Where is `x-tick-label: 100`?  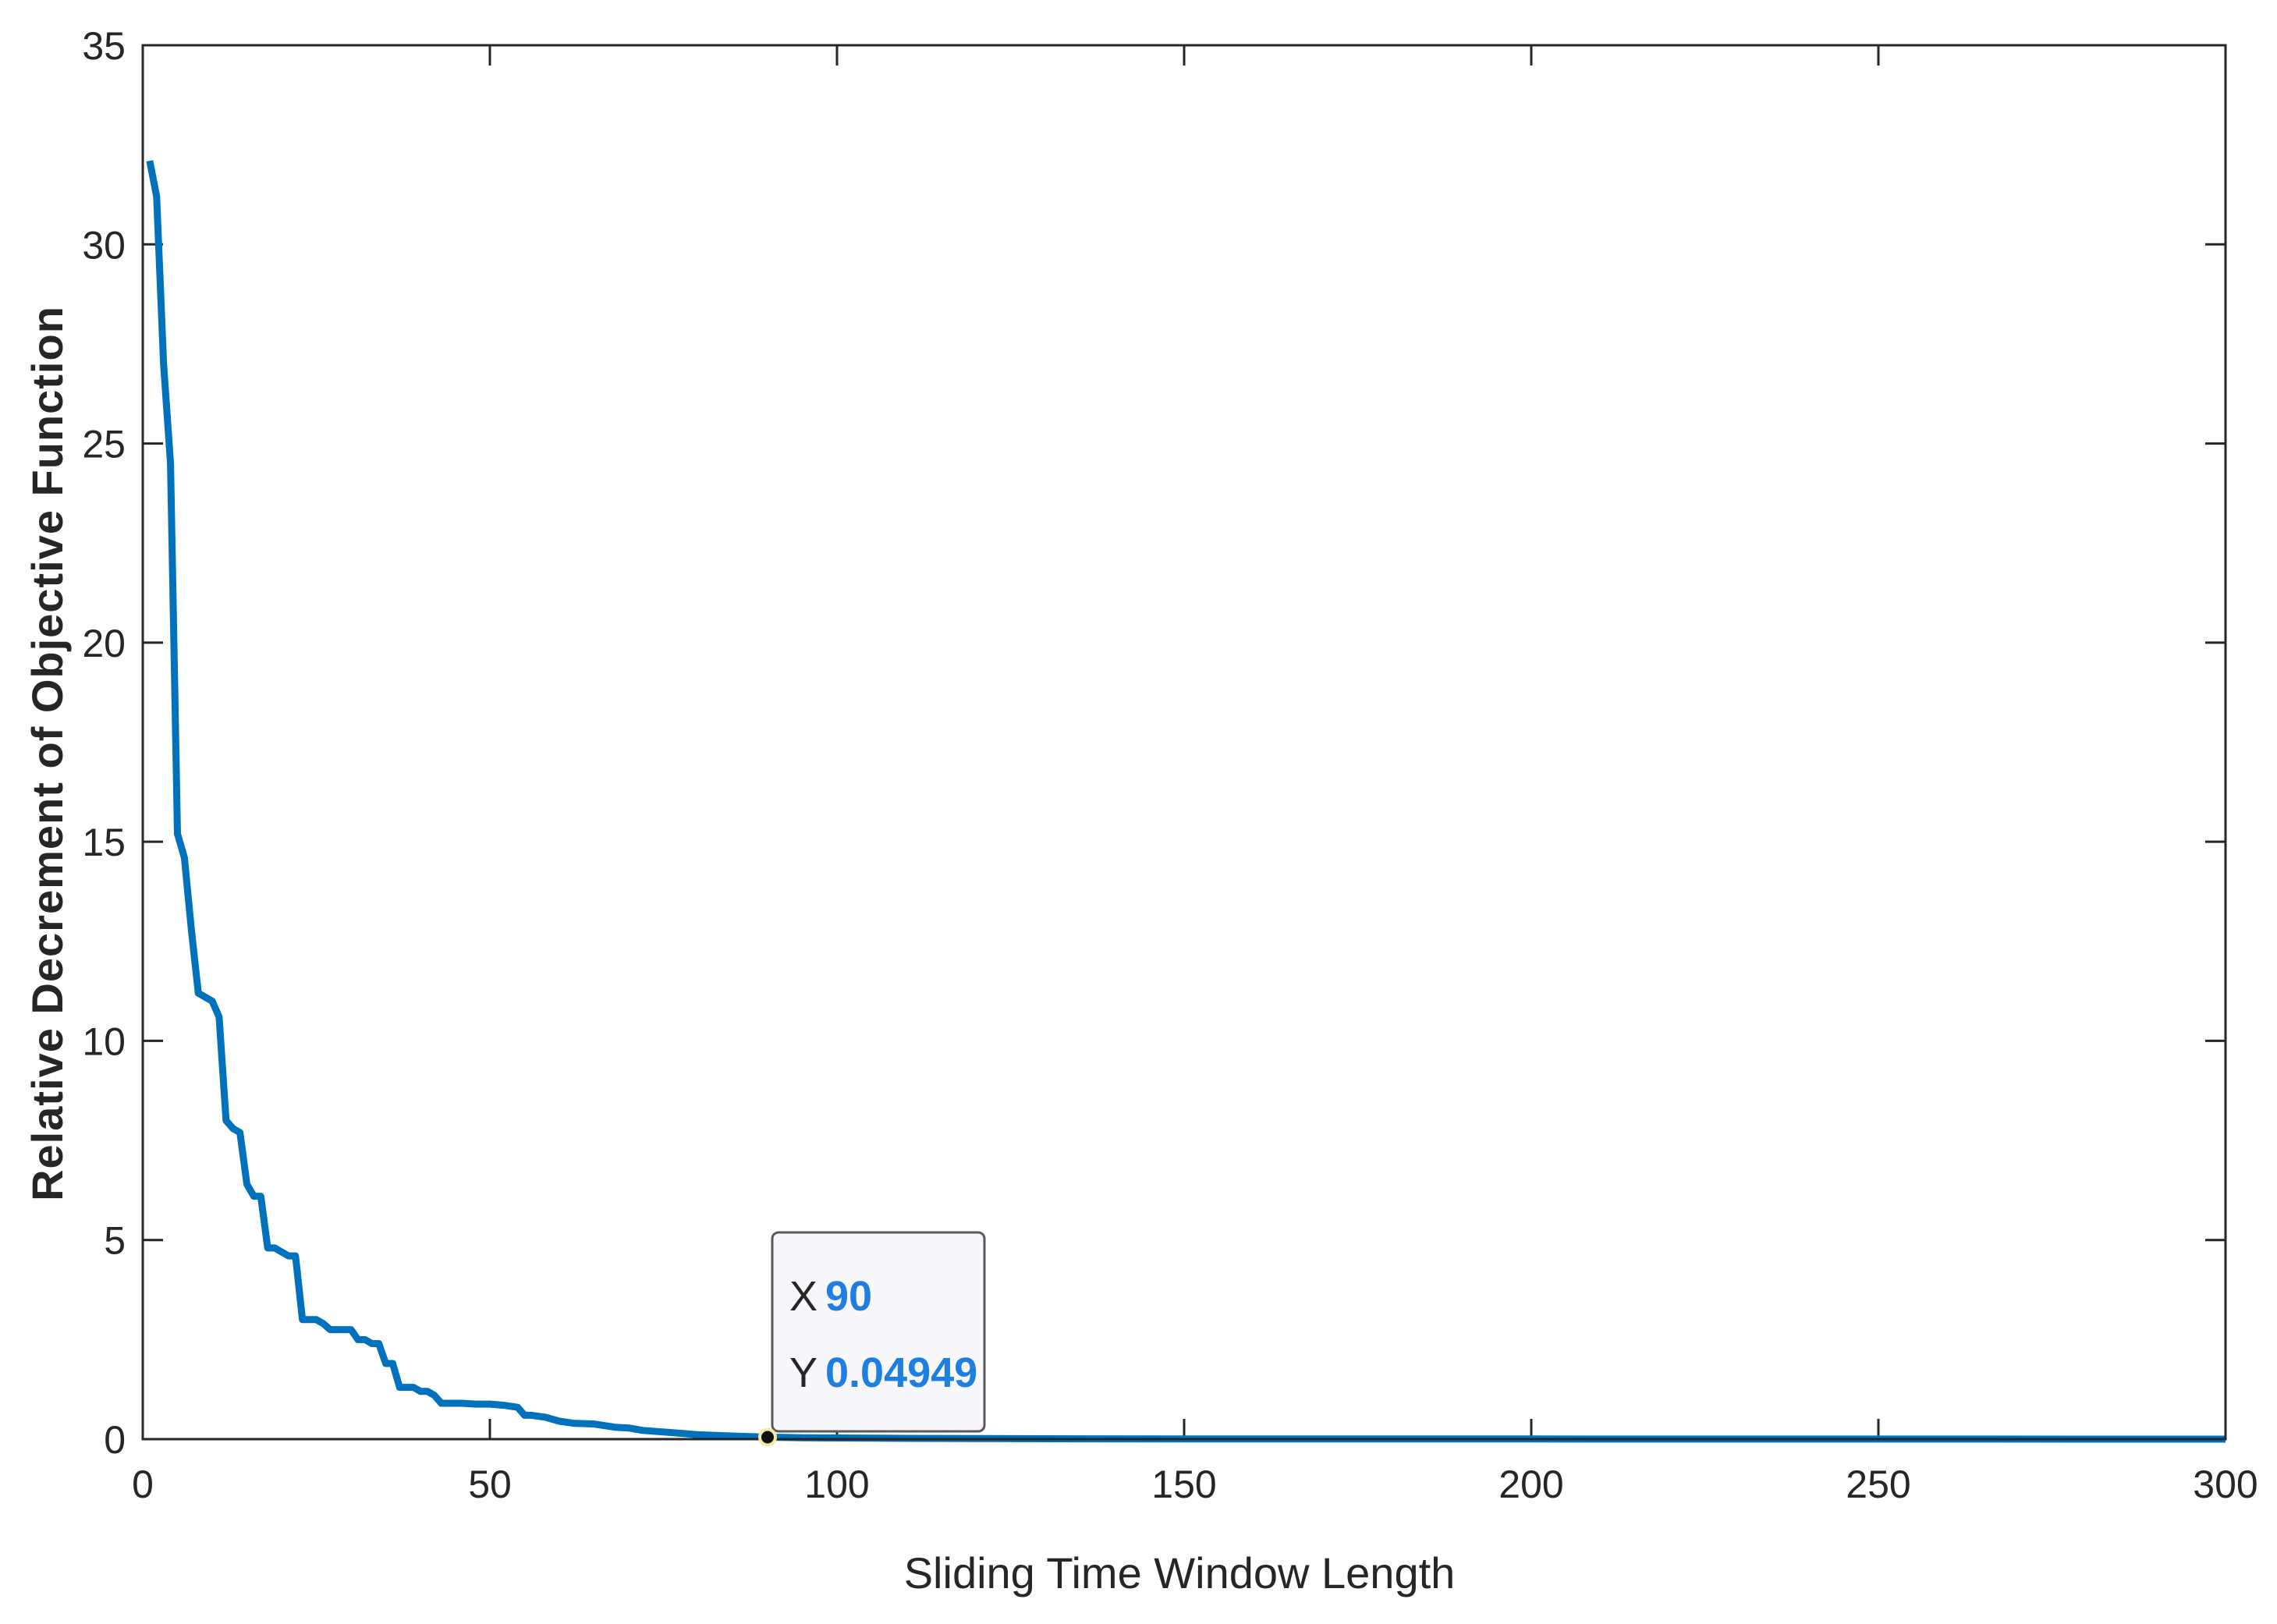 x-tick-label: 100 is located at coordinates (837, 1484).